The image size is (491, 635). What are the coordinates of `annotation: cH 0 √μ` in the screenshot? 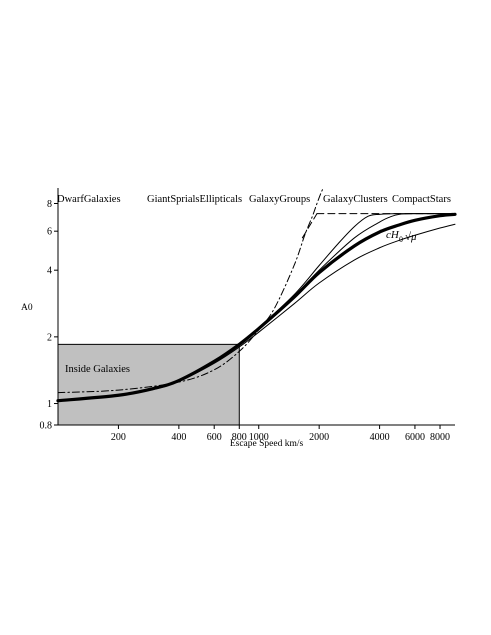 It's located at (401, 236).